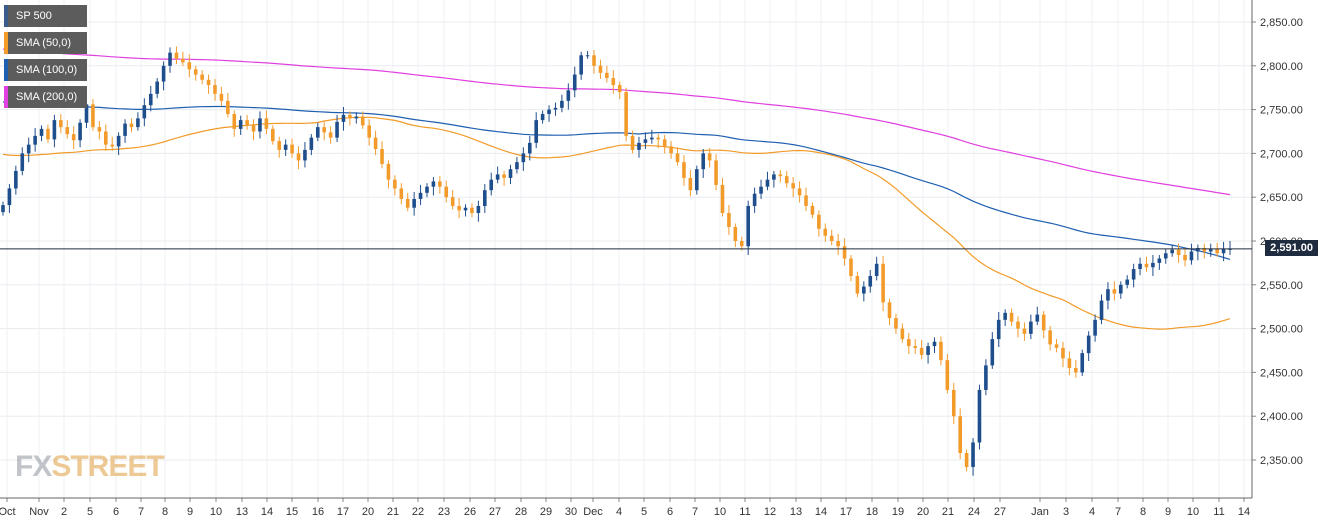 The height and width of the screenshot is (525, 1326). Describe the element at coordinates (1118, 512) in the screenshot. I see `x-tick-label: 7` at that location.